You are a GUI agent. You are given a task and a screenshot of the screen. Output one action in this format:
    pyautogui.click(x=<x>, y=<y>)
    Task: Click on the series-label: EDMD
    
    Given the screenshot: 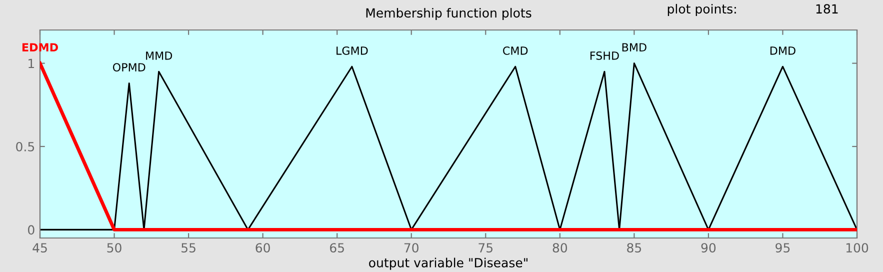 What is the action you would take?
    pyautogui.click(x=40, y=47)
    